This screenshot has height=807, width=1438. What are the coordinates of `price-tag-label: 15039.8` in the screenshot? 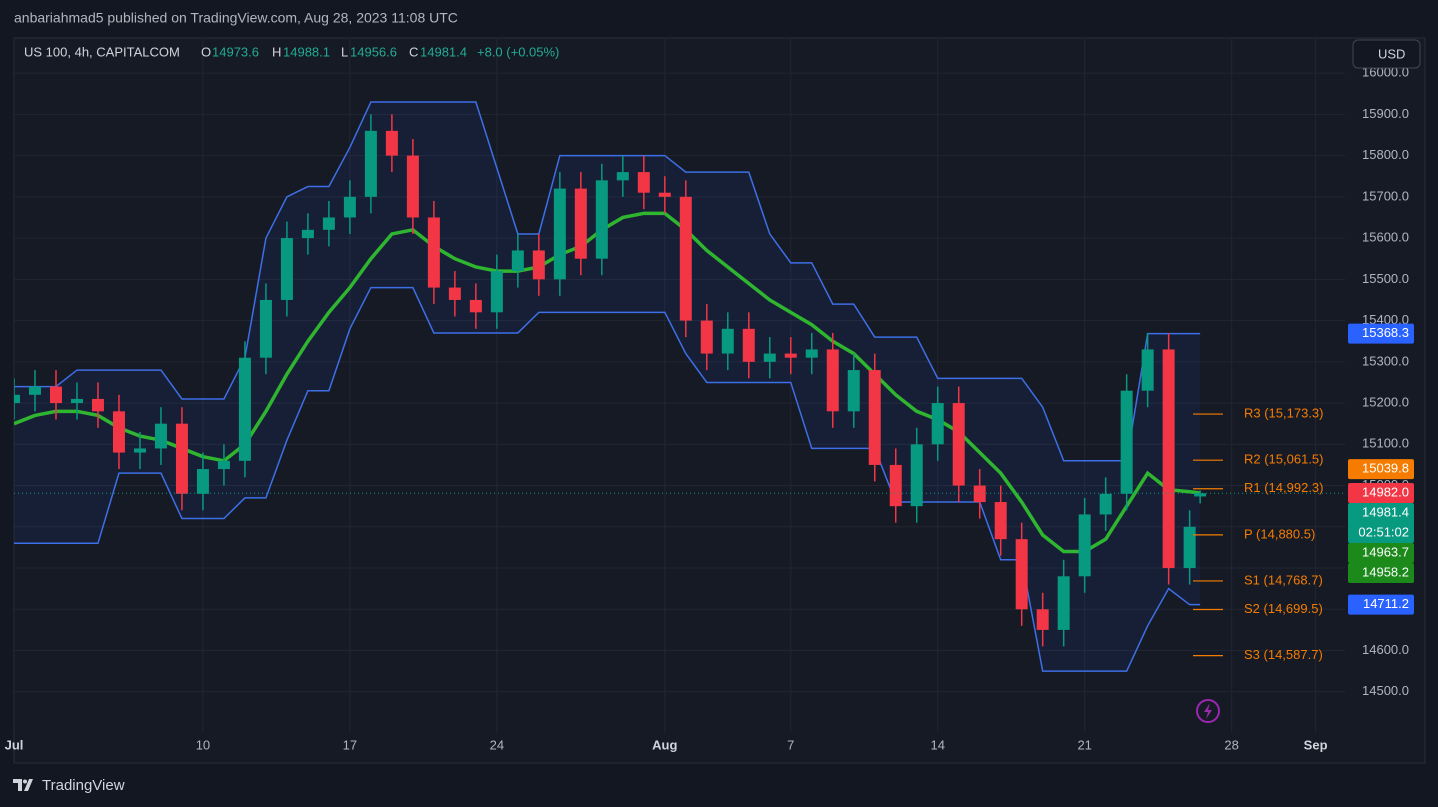 It's located at (1385, 468).